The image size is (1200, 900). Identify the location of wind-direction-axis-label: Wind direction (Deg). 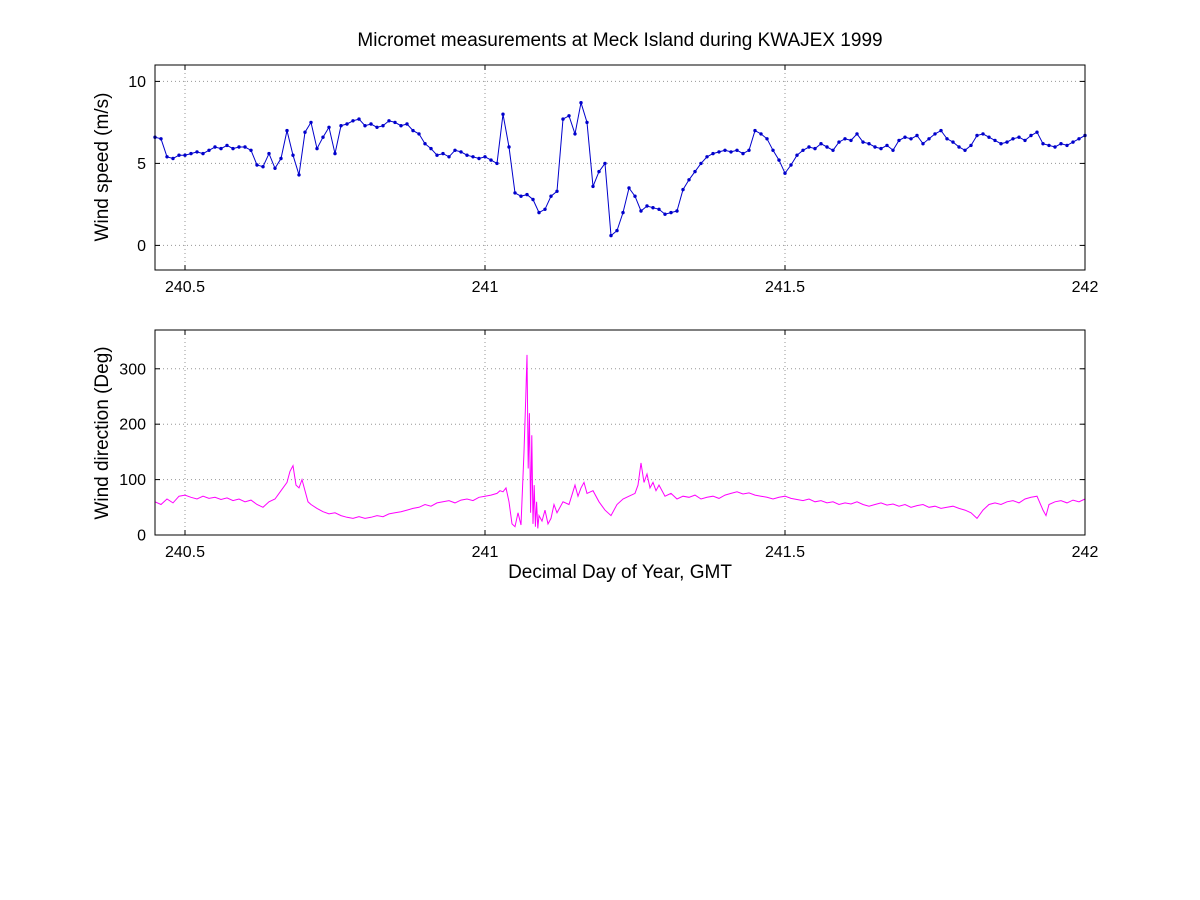
(102, 433).